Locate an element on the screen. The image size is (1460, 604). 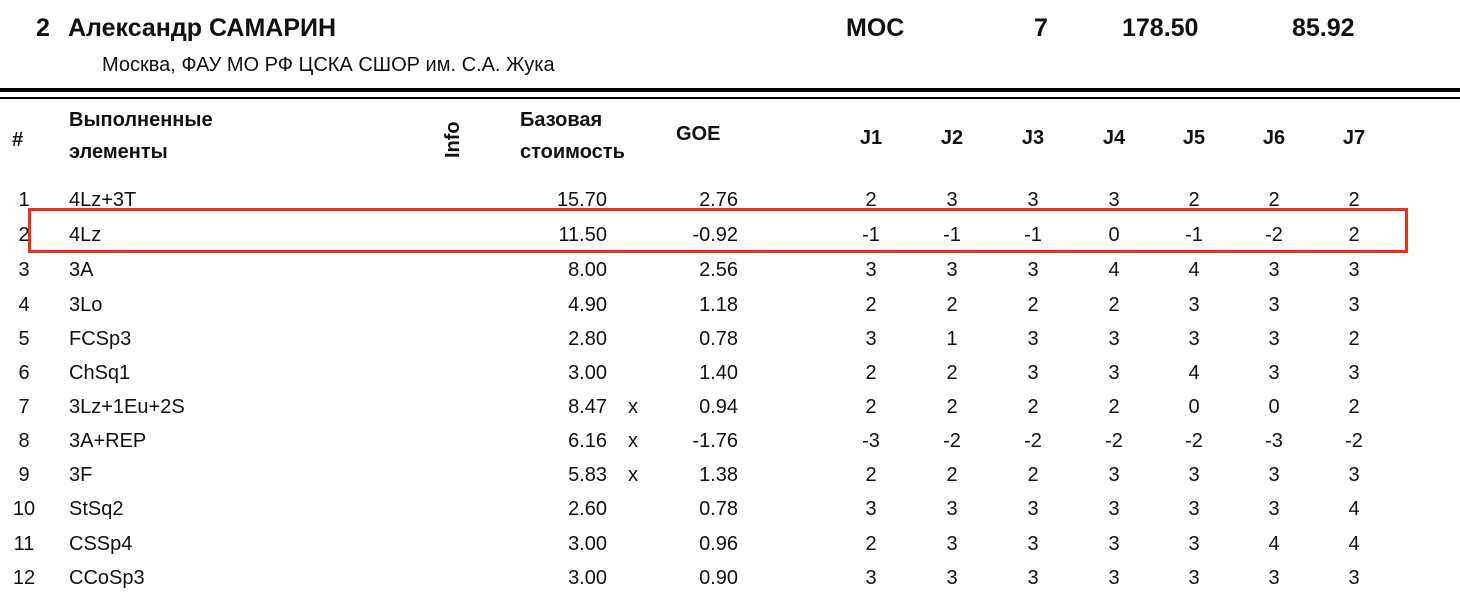
element-code: StSq2 is located at coordinates (96, 509).